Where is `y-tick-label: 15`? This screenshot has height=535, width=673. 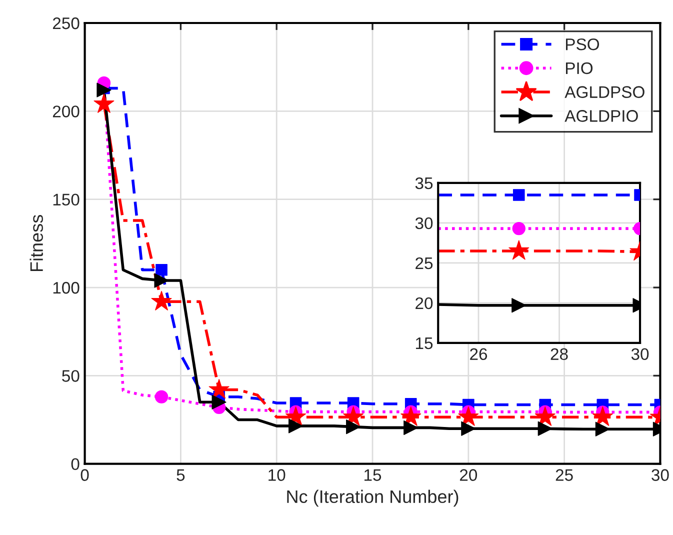
y-tick-label: 15 is located at coordinates (424, 344).